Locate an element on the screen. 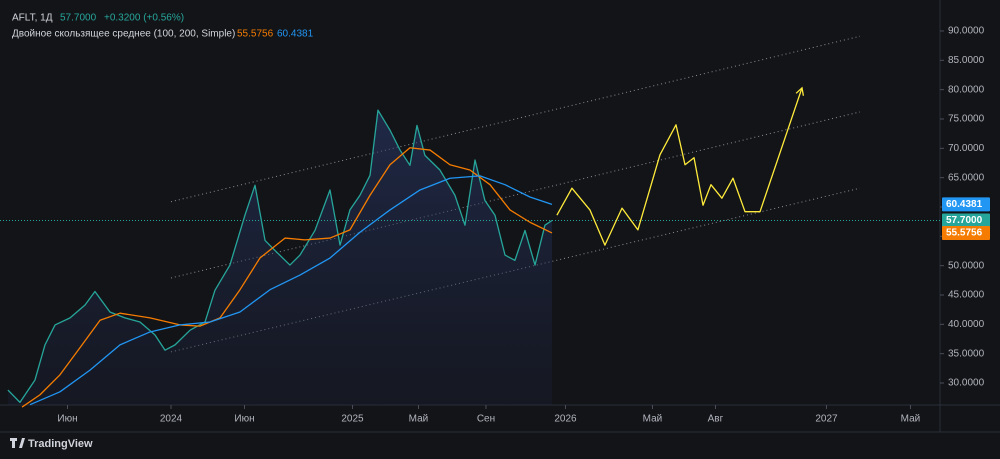 The image size is (1000, 459). y-tick-label: 85.0000 is located at coordinates (966, 60).